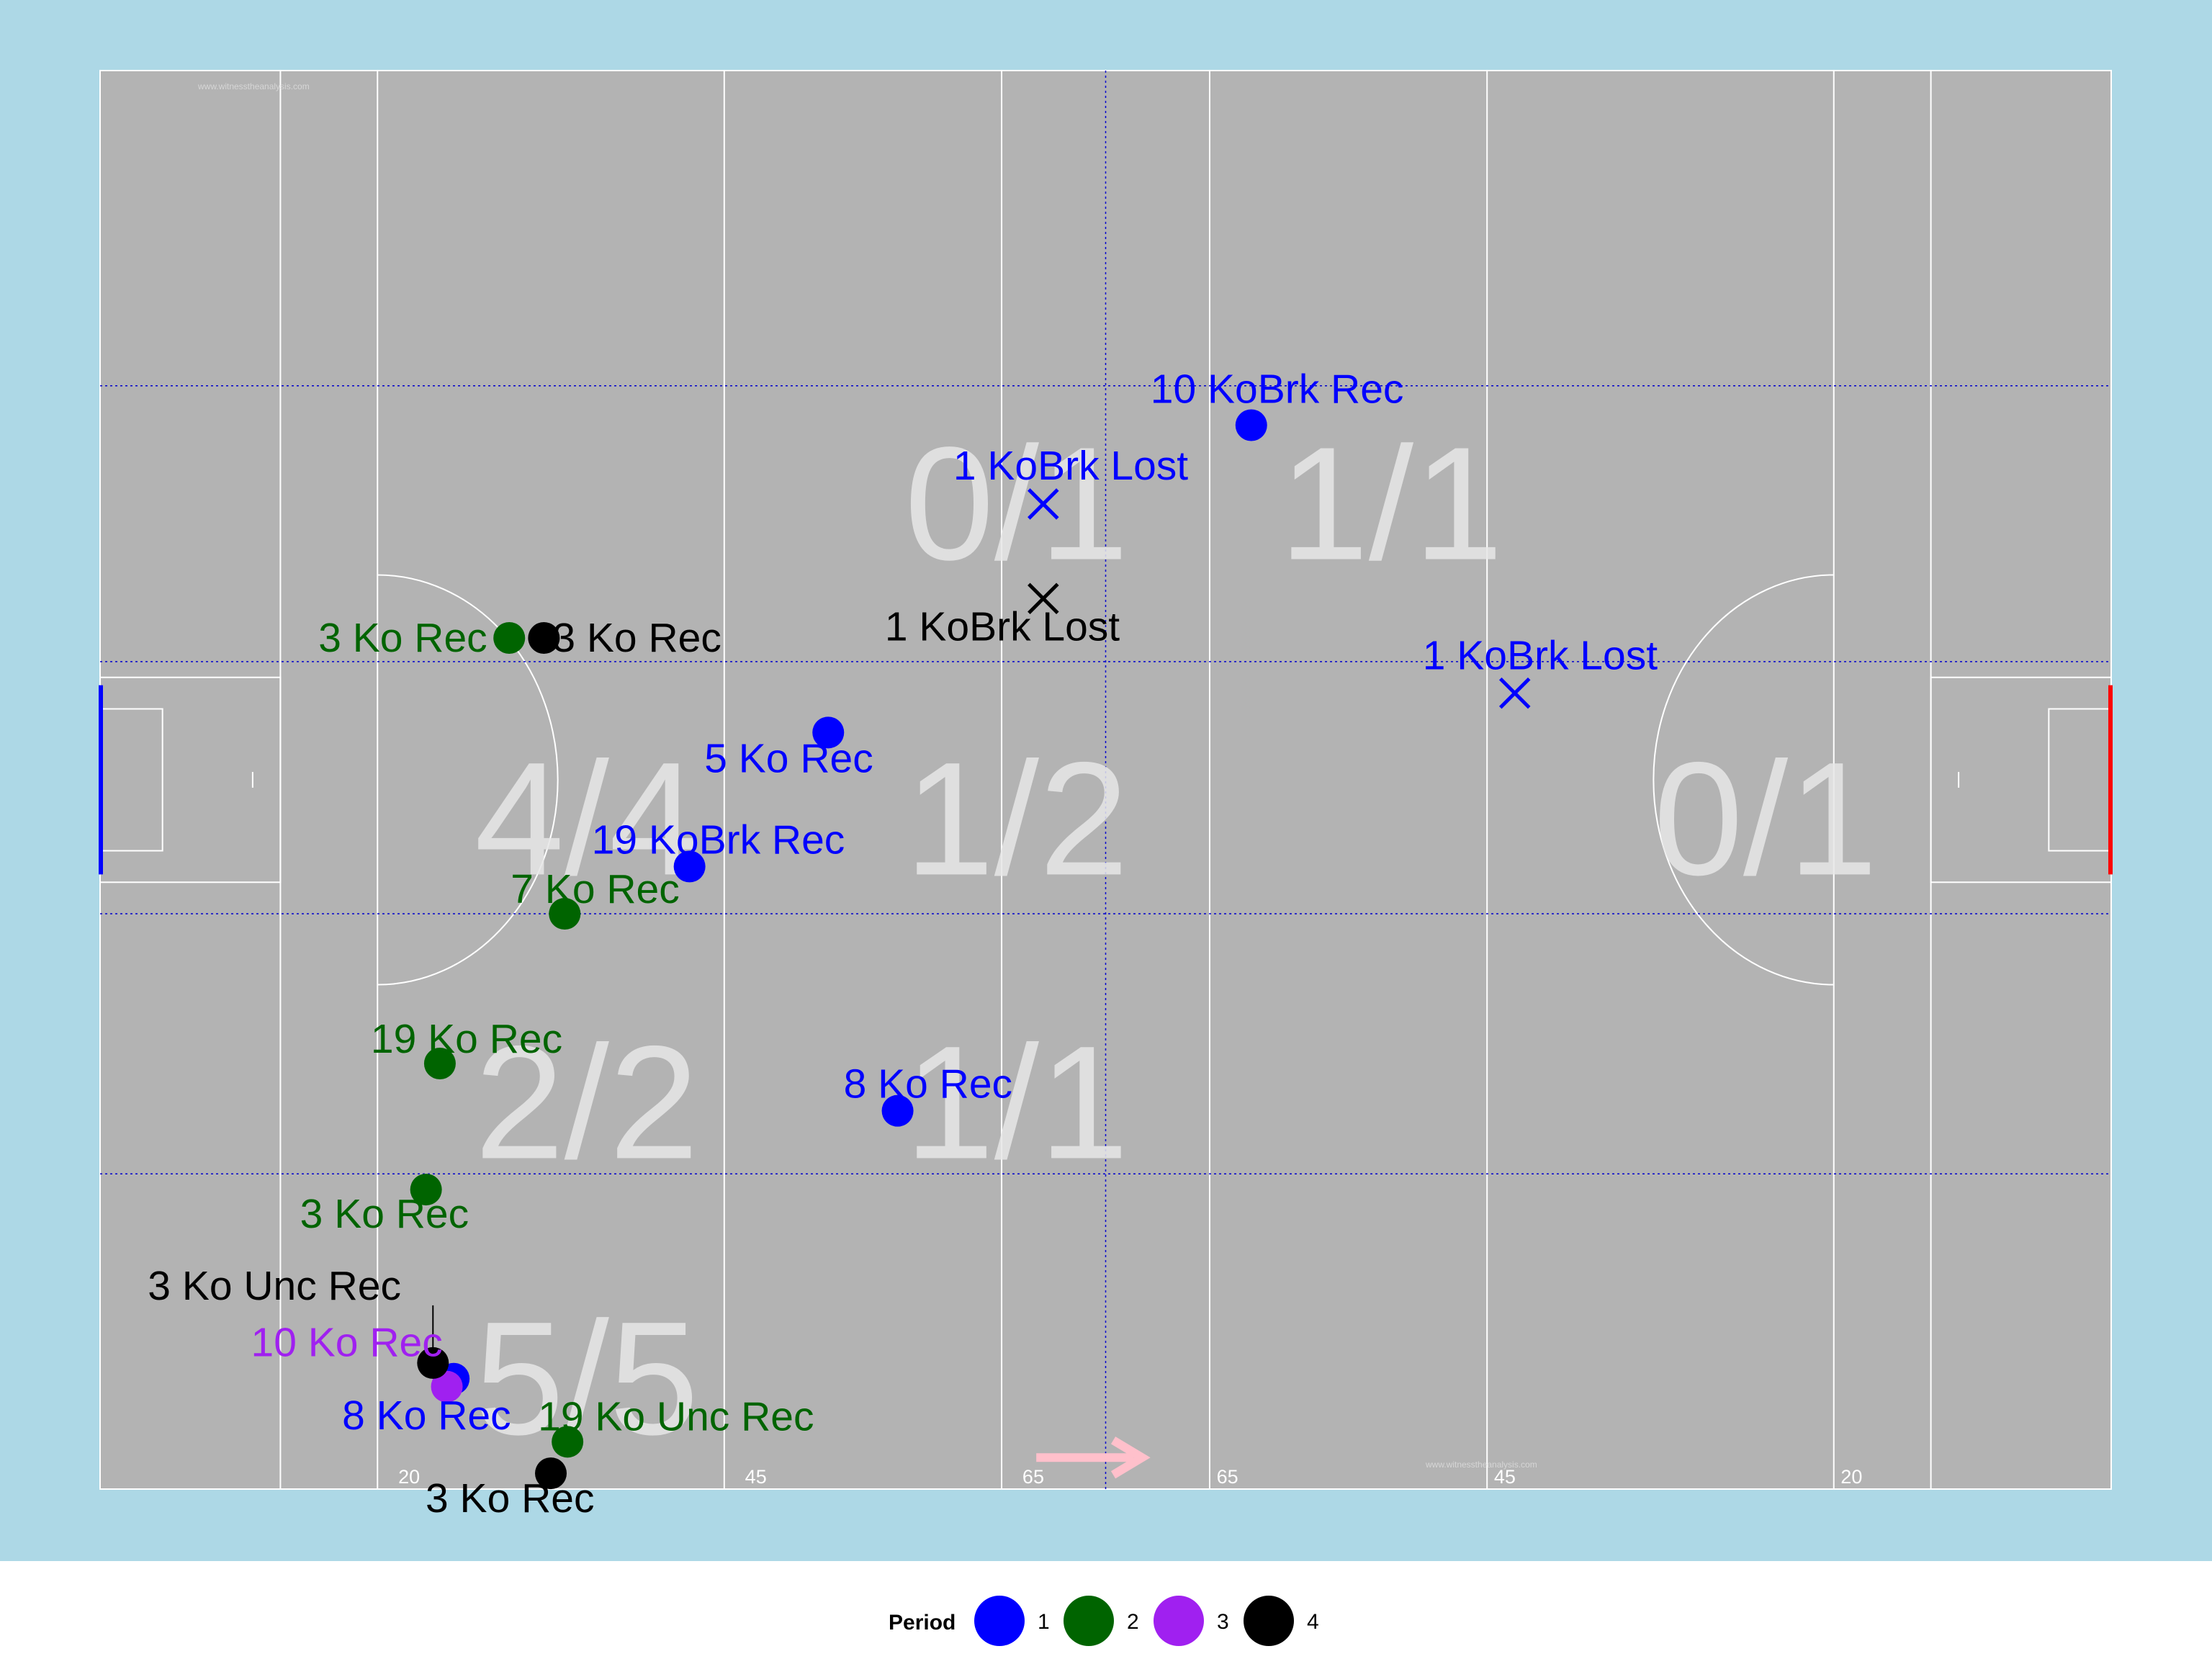  Describe the element at coordinates (719, 840) in the screenshot. I see `event-label: 19 KoBrk Rec` at that location.